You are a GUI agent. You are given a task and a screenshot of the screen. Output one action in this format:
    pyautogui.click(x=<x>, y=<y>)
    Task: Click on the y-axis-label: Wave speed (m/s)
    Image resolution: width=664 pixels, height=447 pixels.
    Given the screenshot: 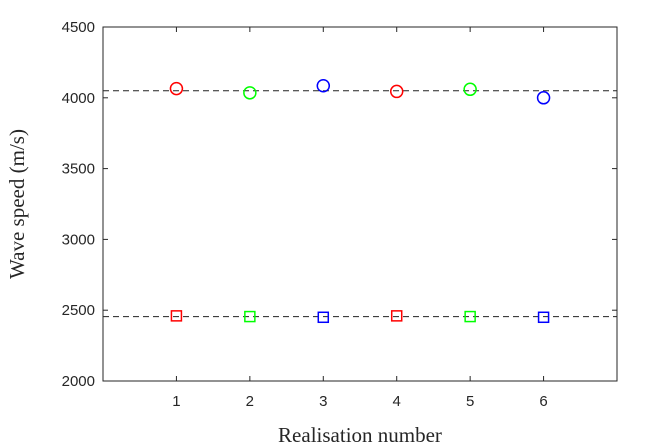 What is the action you would take?
    pyautogui.click(x=17, y=204)
    